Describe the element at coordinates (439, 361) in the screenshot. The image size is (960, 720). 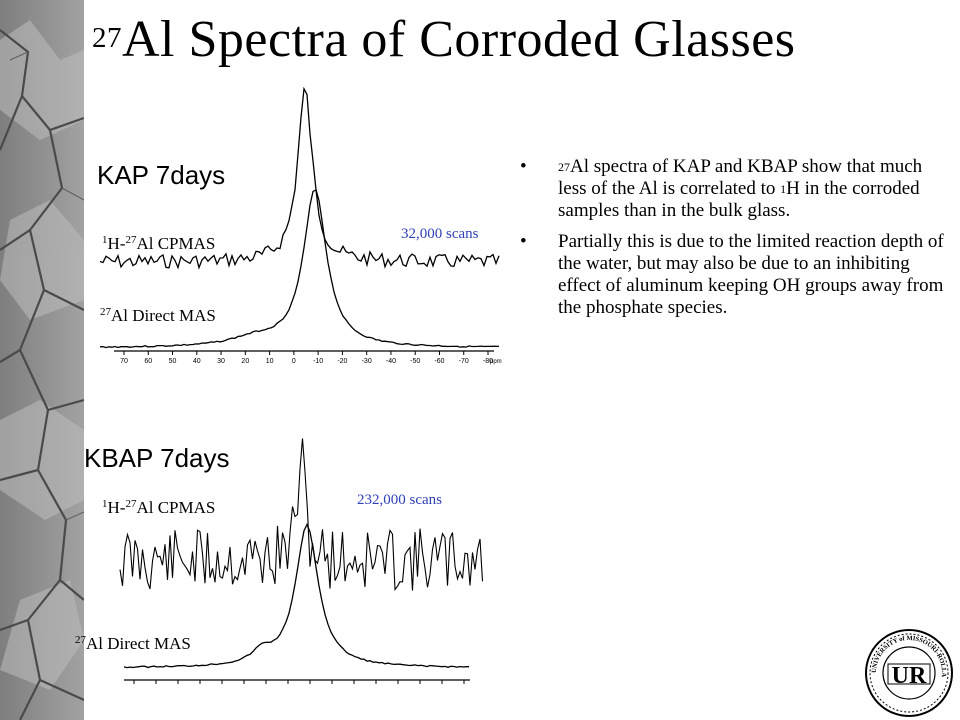
I see `axis-tick-label: -60` at that location.